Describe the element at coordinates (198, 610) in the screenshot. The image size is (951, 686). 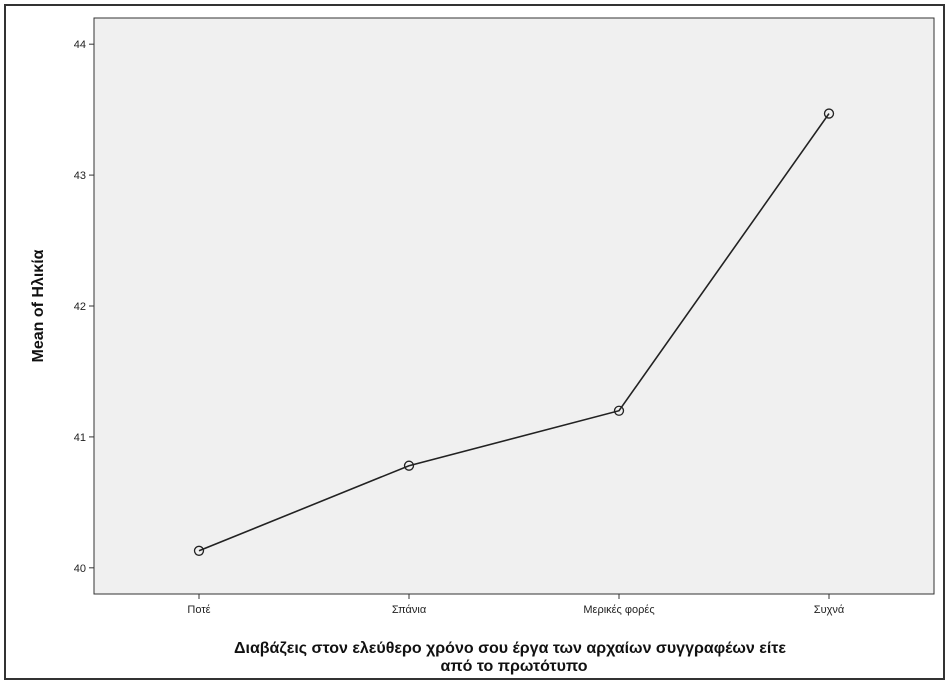
I see `x-tick-label: Ποτέ` at that location.